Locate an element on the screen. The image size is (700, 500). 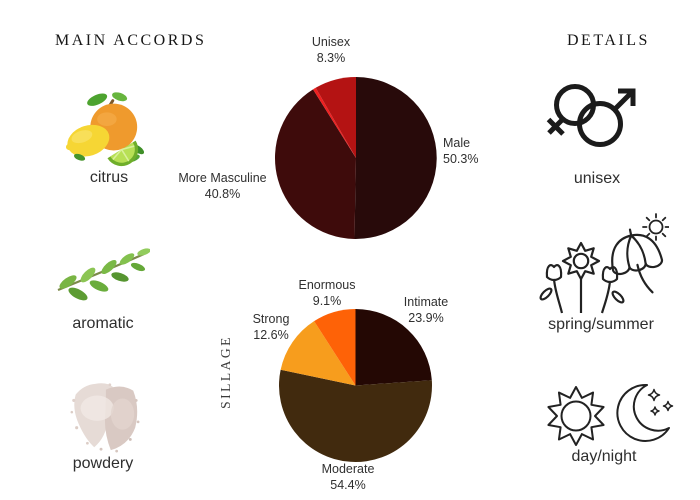
moderate-slice-label: Moderate 54.4% is located at coordinates (348, 477).